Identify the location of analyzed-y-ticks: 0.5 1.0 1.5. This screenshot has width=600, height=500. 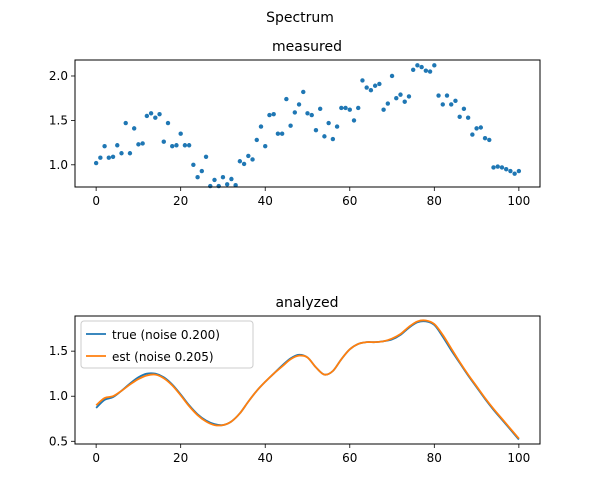
(62, 396).